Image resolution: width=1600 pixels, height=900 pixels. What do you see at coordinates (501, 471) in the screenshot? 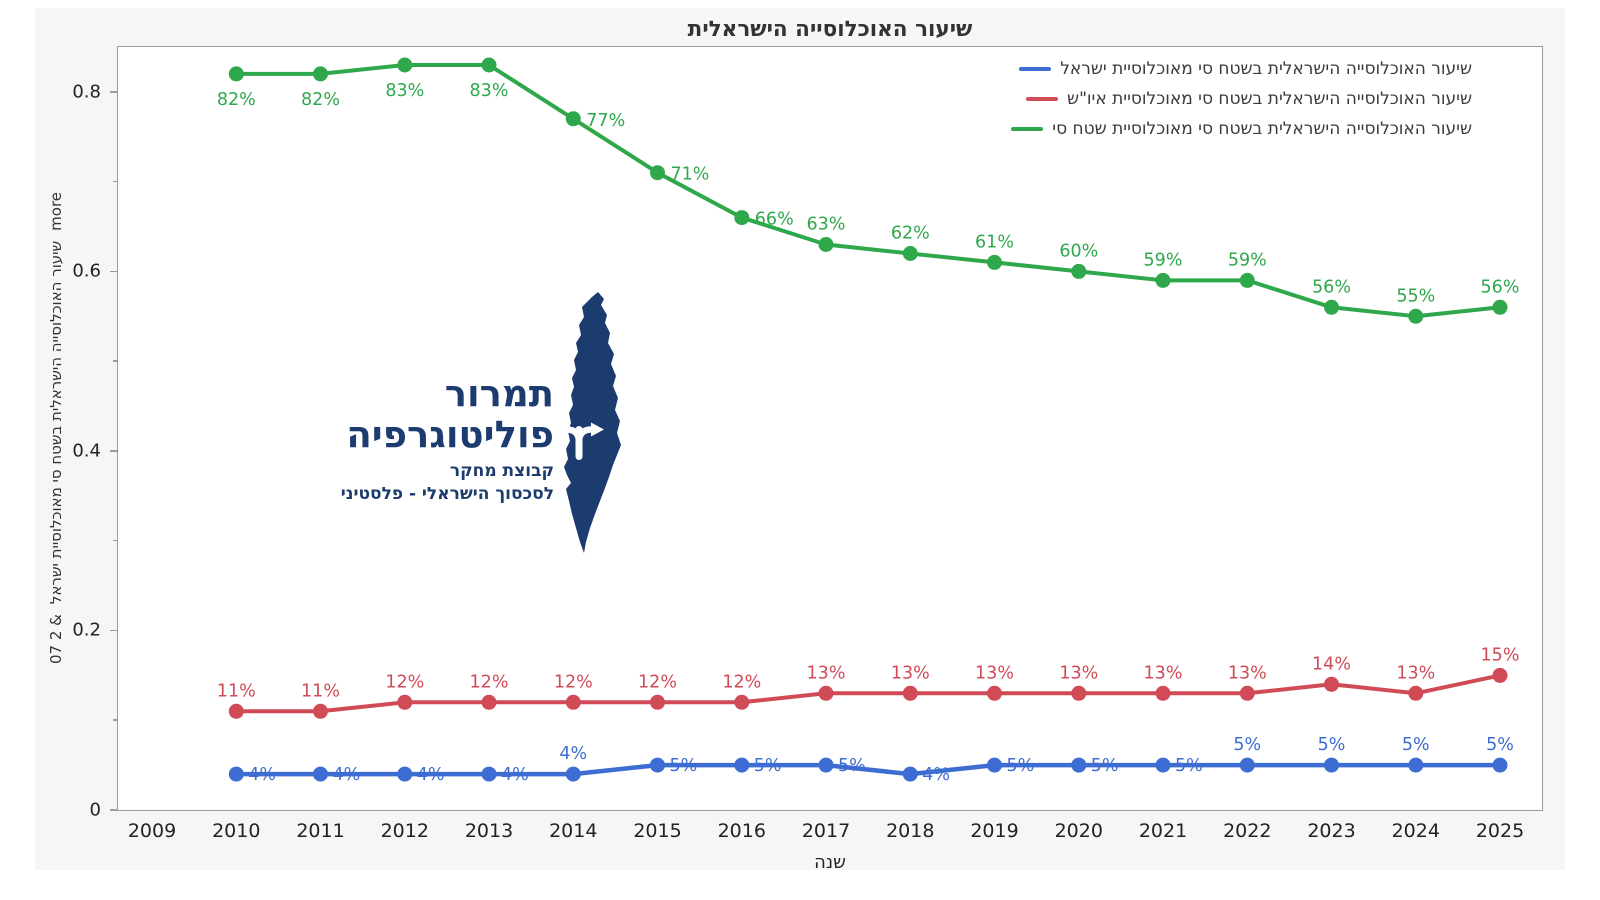
I see `logo-subtitle-line1: קבוצת מחקר` at bounding box center [501, 471].